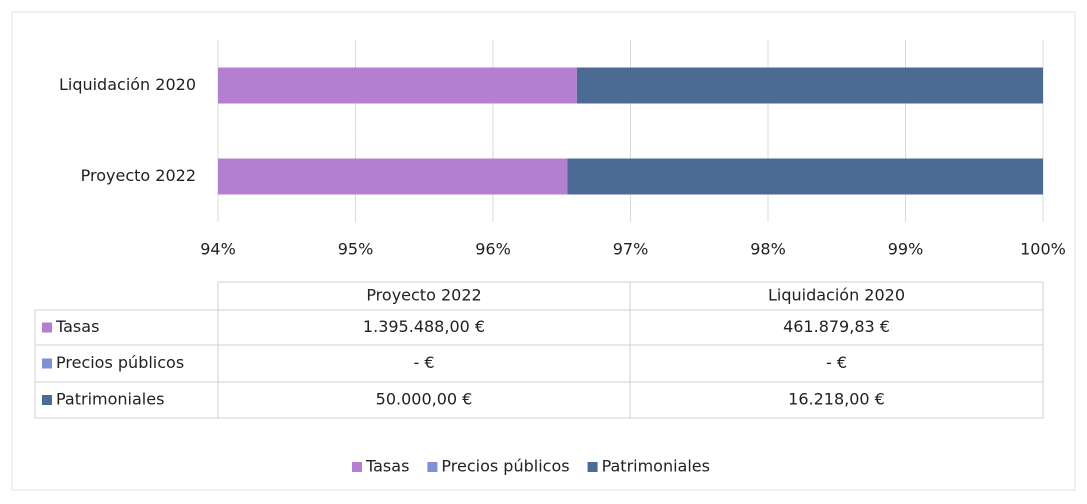 The height and width of the screenshot is (504, 1087). What do you see at coordinates (836, 326) in the screenshot?
I see `table-value: 461.879,83 €` at bounding box center [836, 326].